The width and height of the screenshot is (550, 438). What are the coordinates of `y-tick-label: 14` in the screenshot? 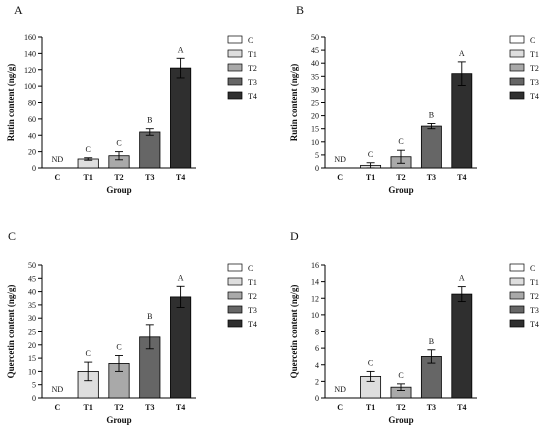 It's located at (315, 282).